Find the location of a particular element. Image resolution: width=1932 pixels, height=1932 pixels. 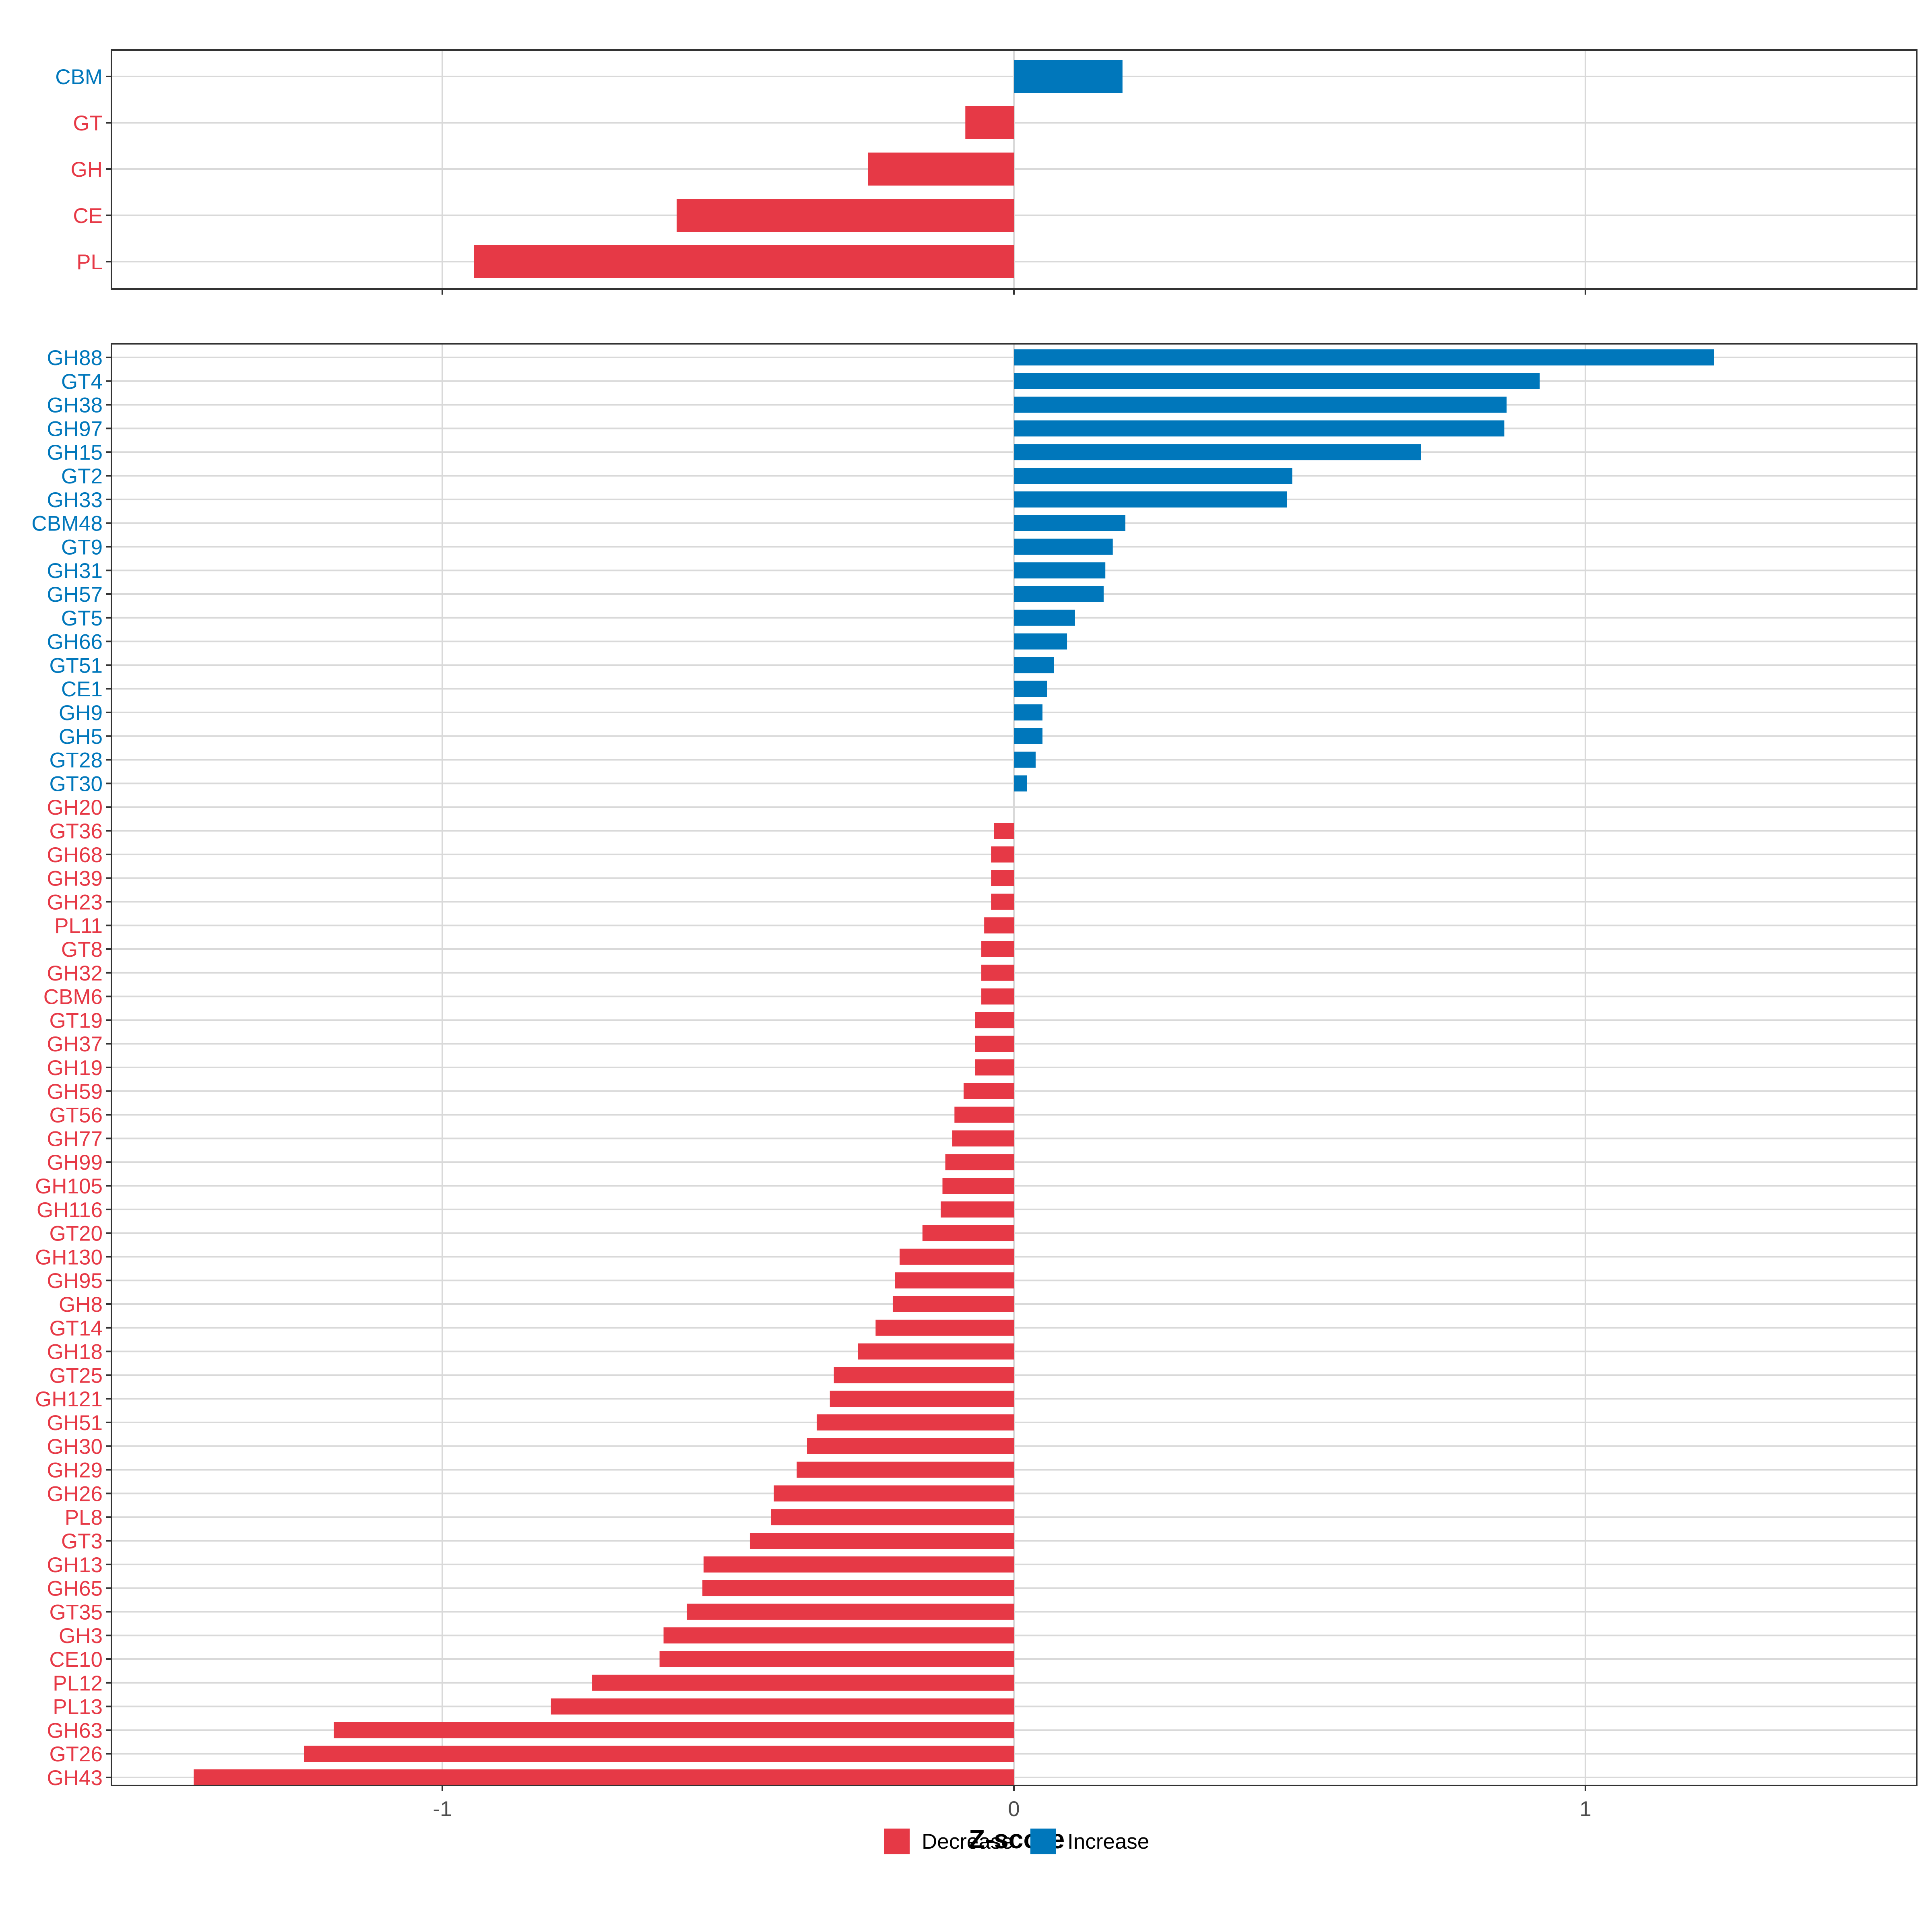

bottom-bar-cbm48 is located at coordinates (1069, 523).